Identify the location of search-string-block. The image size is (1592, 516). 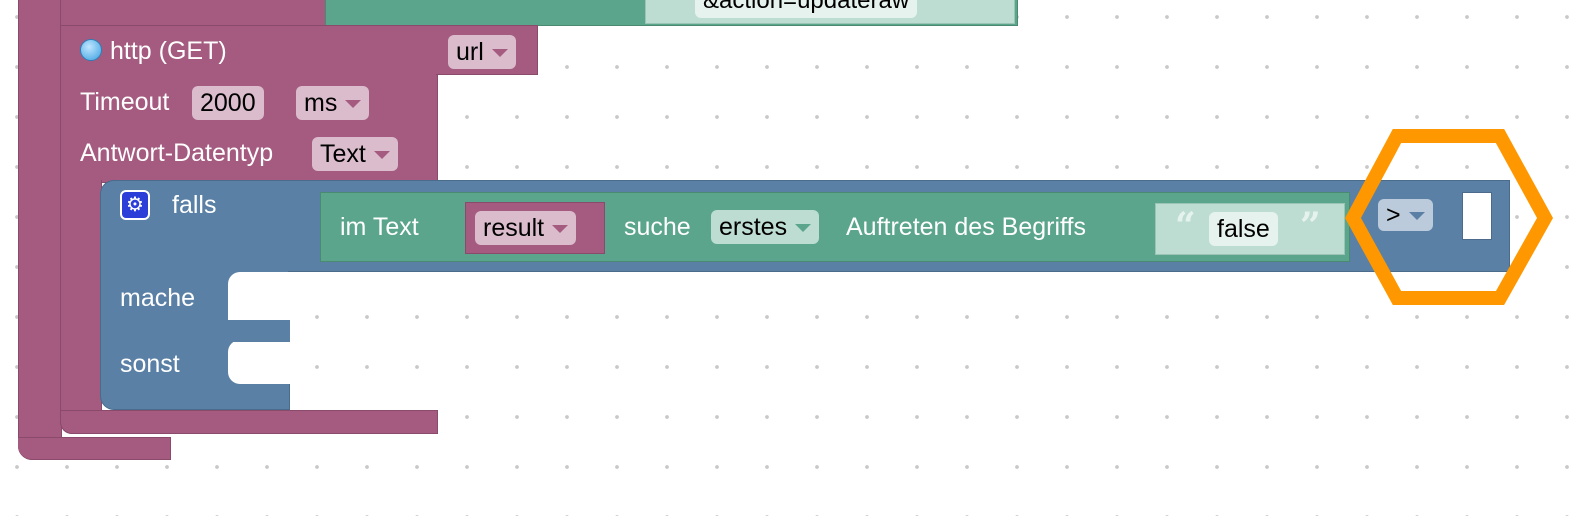
(1250, 229).